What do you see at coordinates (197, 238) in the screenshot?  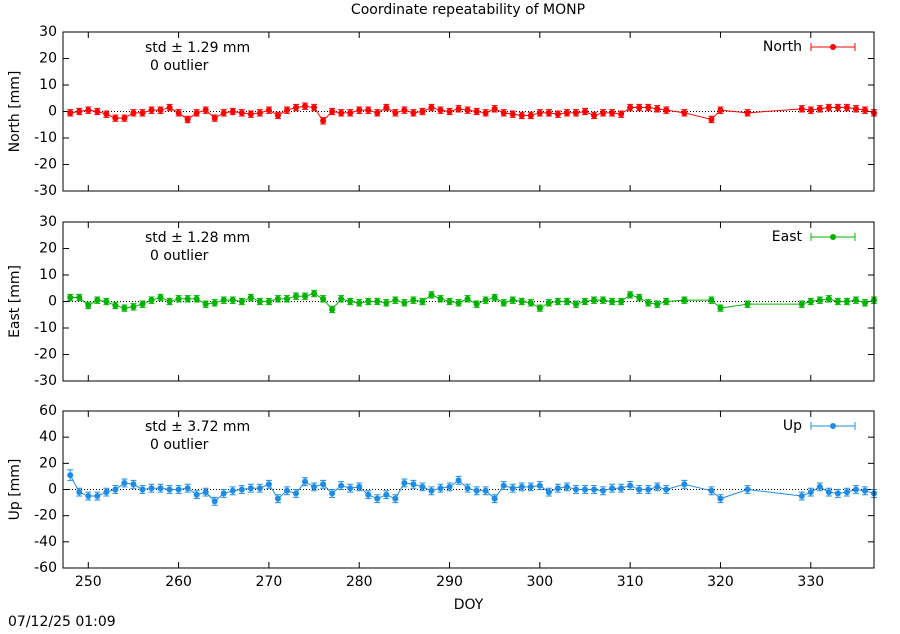 I see `std-annotation: std ± 1.28 mm` at bounding box center [197, 238].